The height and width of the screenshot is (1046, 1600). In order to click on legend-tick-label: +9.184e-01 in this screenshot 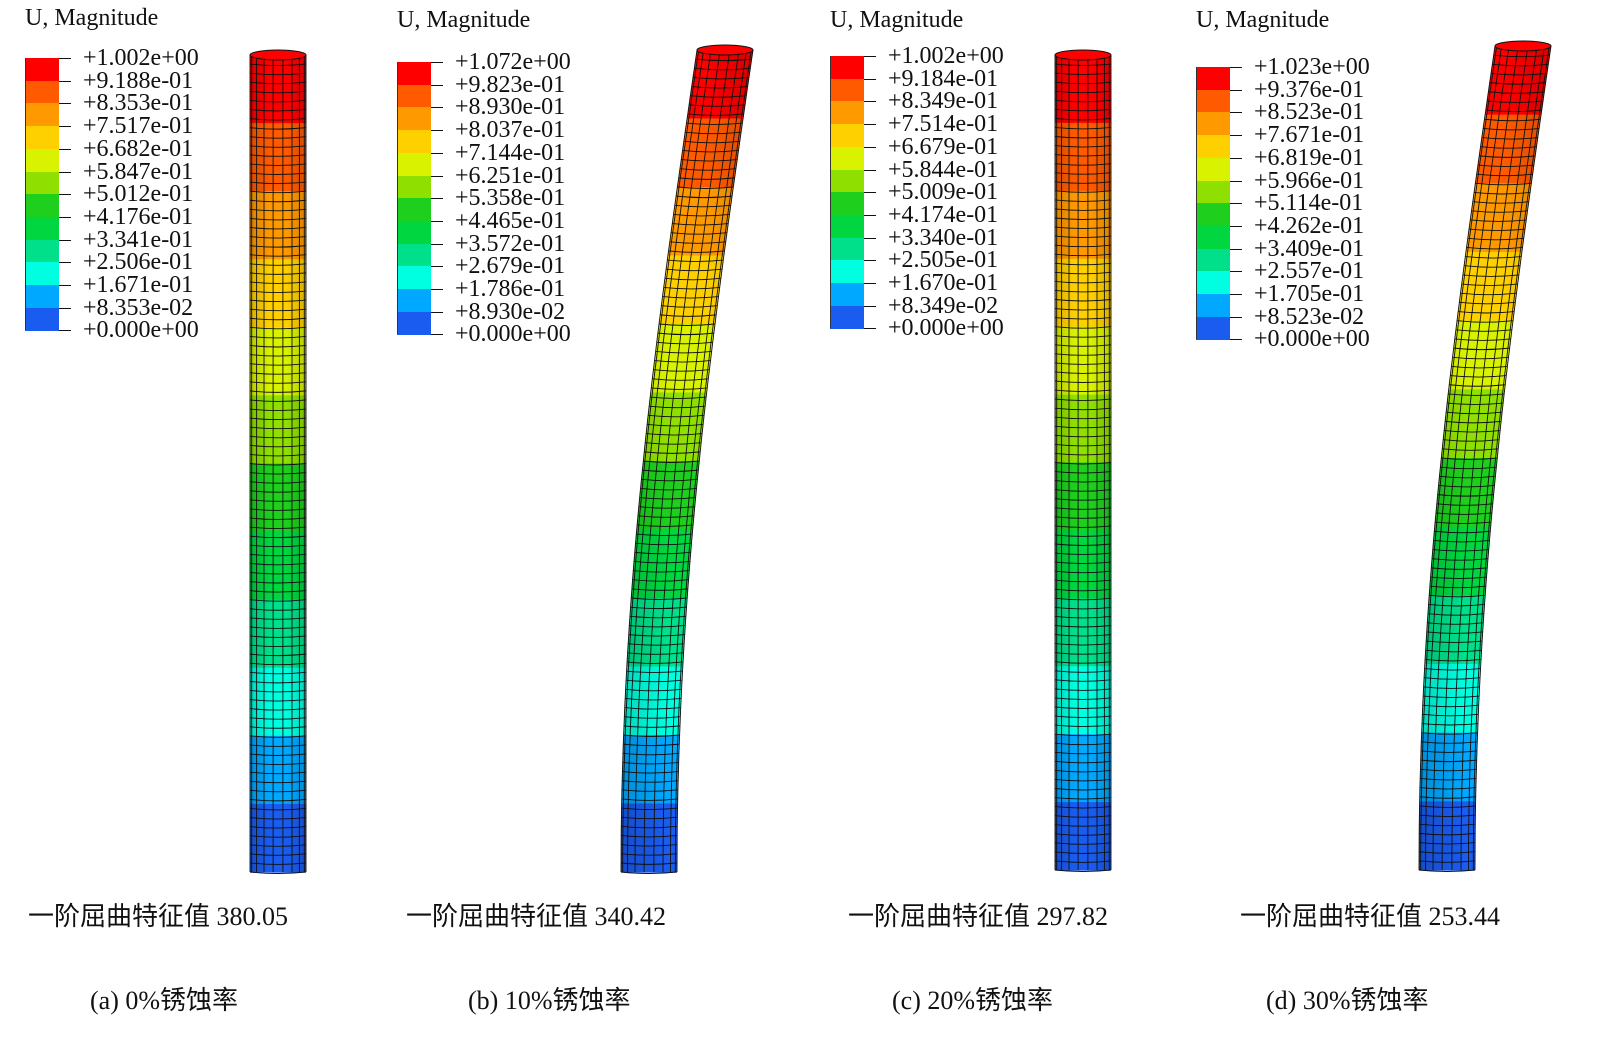, I will do `click(943, 78)`.